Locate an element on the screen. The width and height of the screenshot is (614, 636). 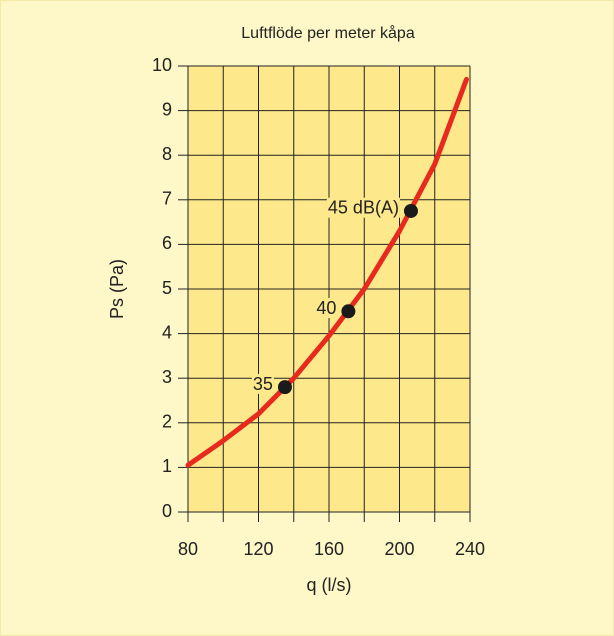
point-label: 40 is located at coordinates (326, 308).